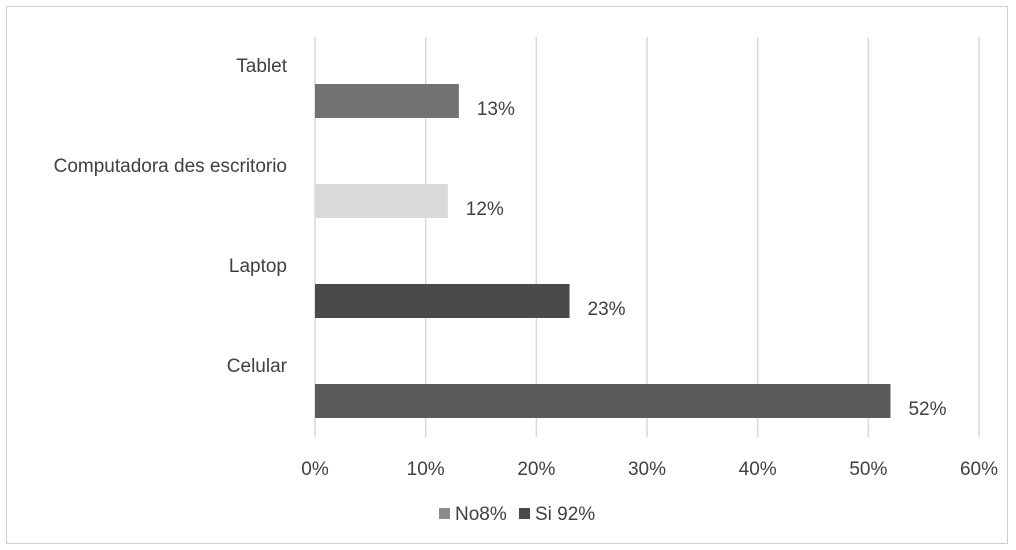 The width and height of the screenshot is (1016, 550). What do you see at coordinates (758, 469) in the screenshot?
I see `x-tick-label: 40%` at bounding box center [758, 469].